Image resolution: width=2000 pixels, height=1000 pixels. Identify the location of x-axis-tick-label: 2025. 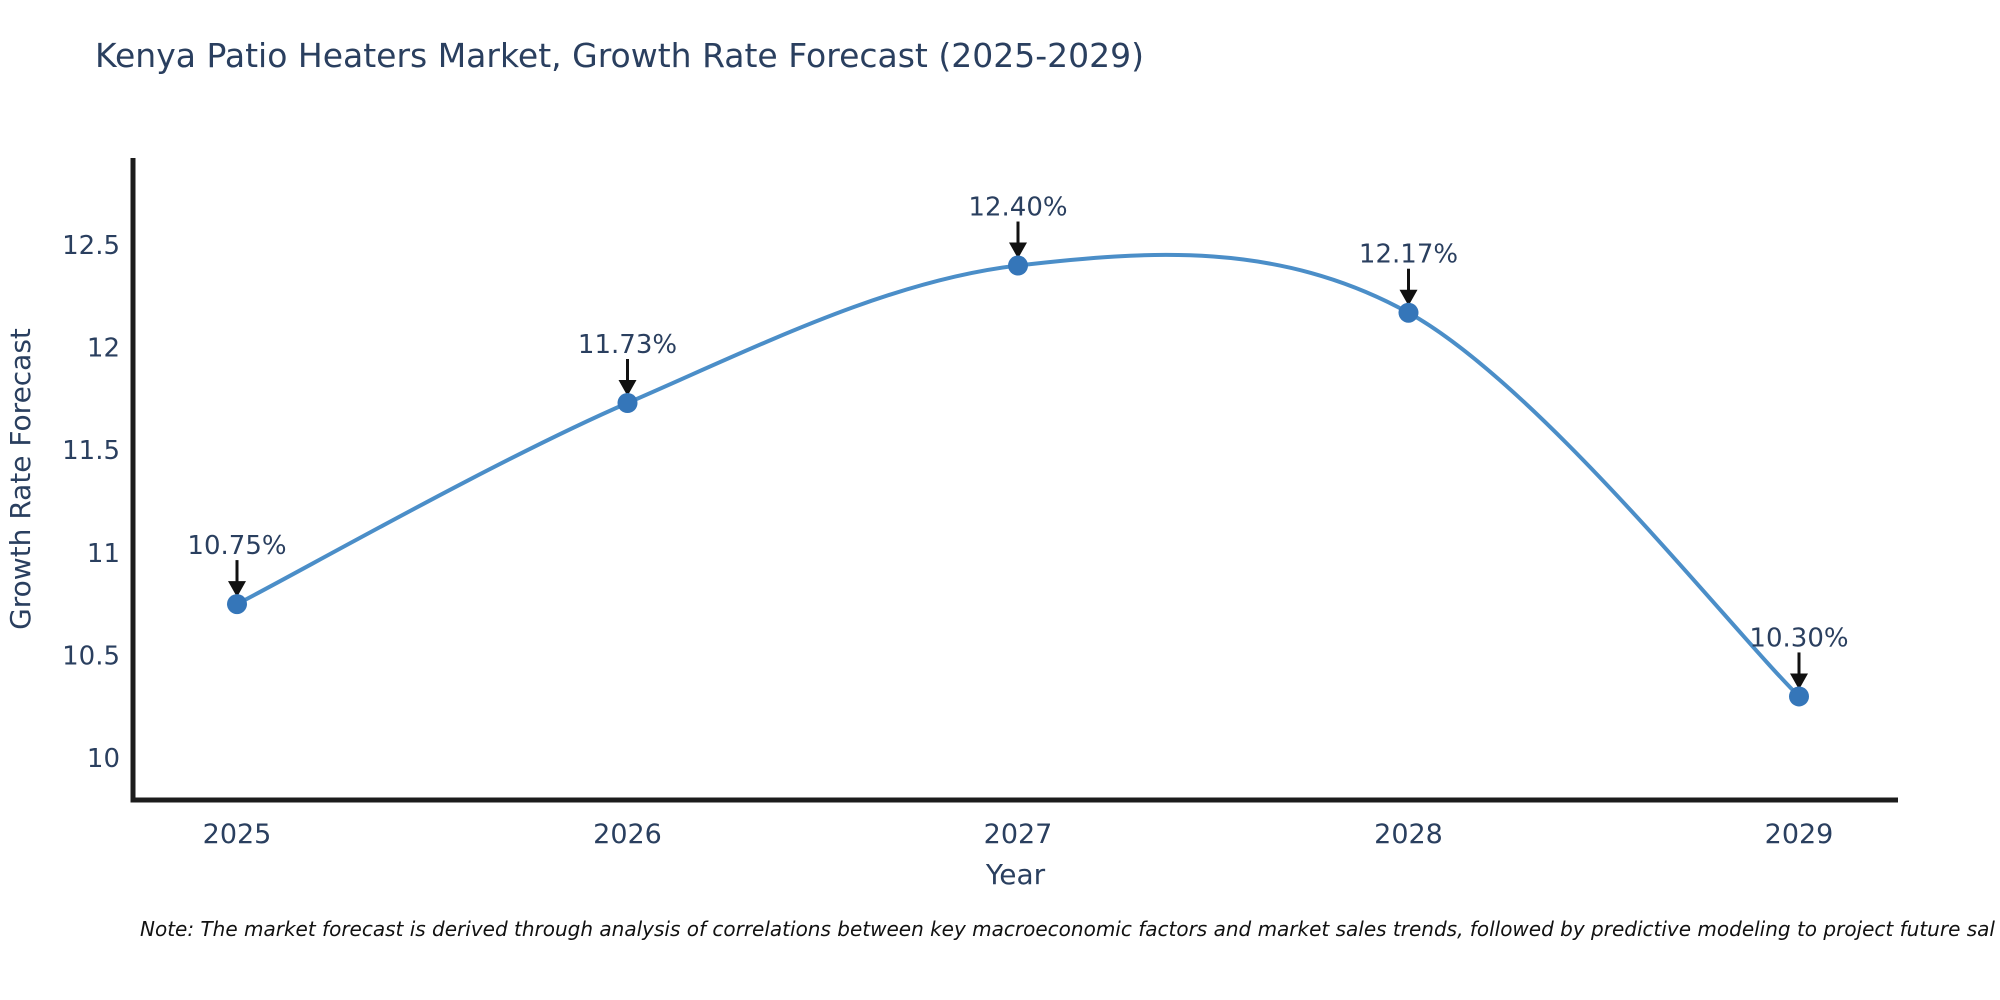
(237, 834).